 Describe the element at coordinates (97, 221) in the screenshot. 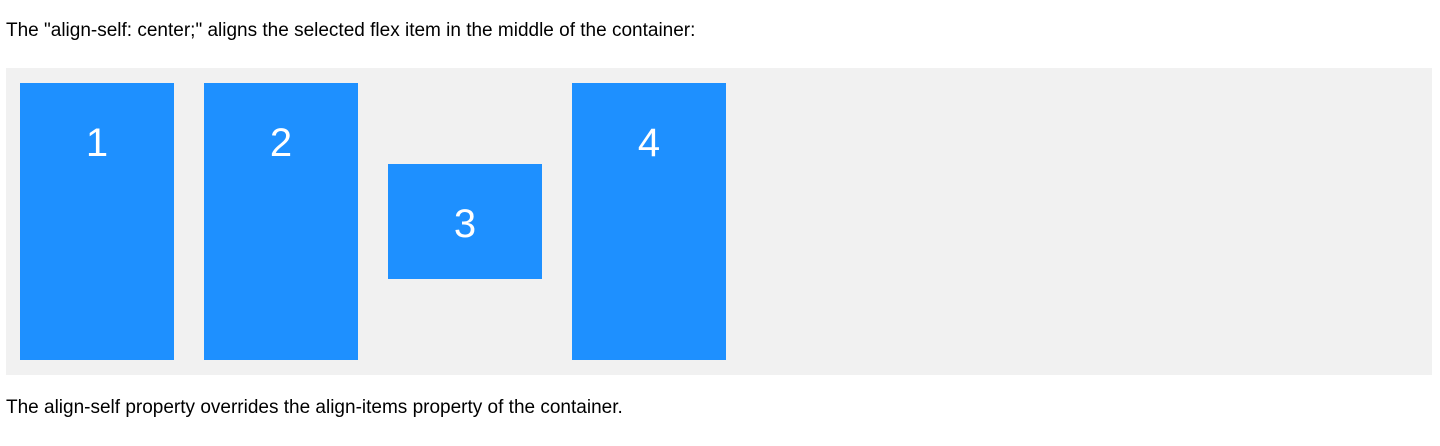

I see `flex-item-1: 1` at that location.